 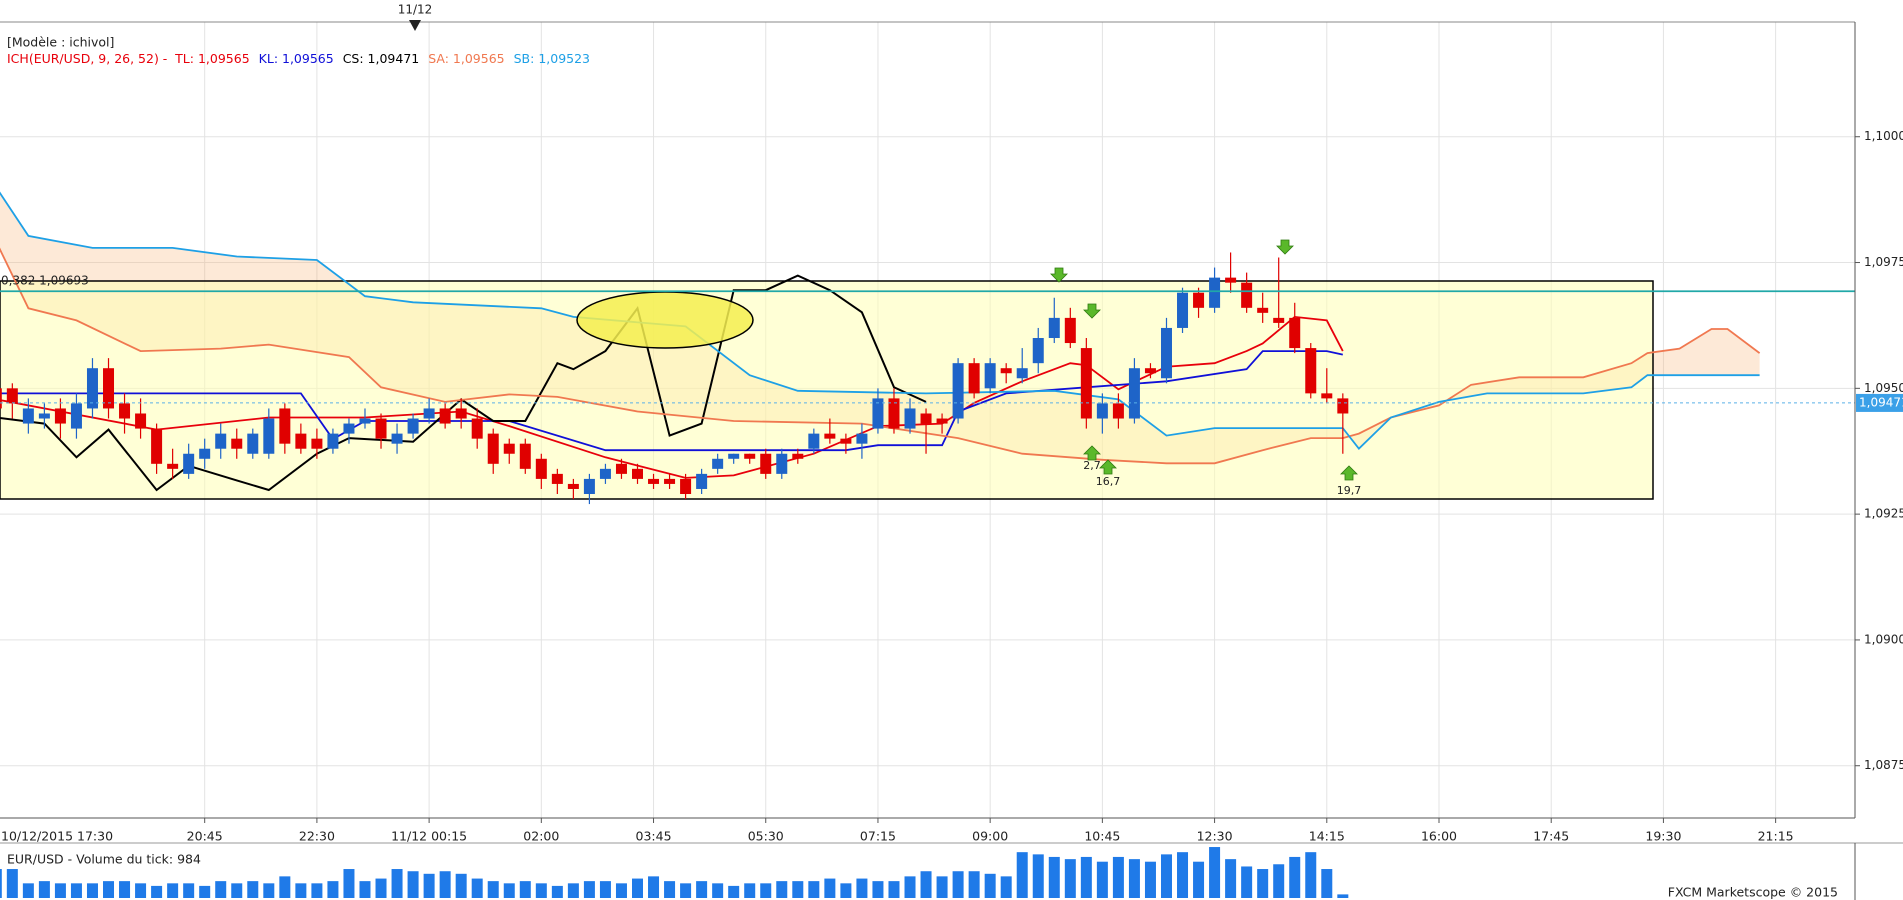 I want to click on legend-entry: KL: 1,09565, so click(x=296, y=58).